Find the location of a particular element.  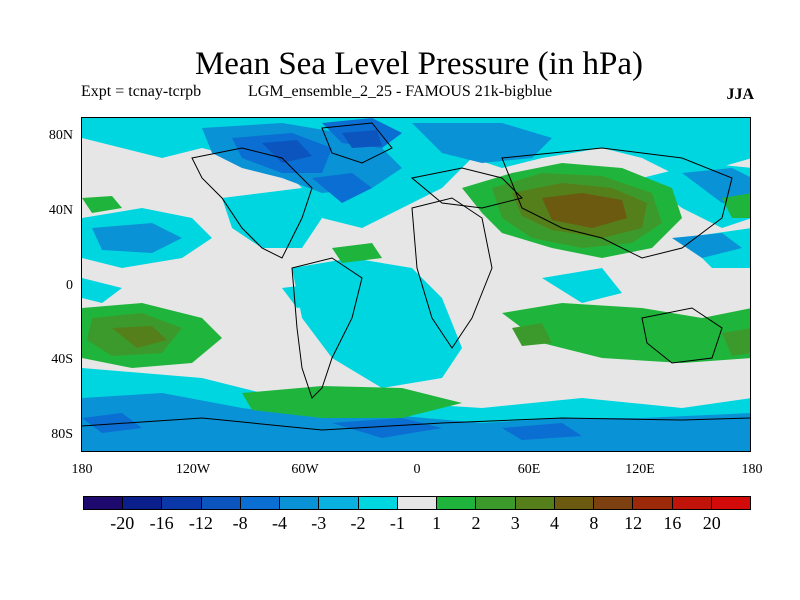

lat-label-80n: 80N is located at coordinates (60, 135).